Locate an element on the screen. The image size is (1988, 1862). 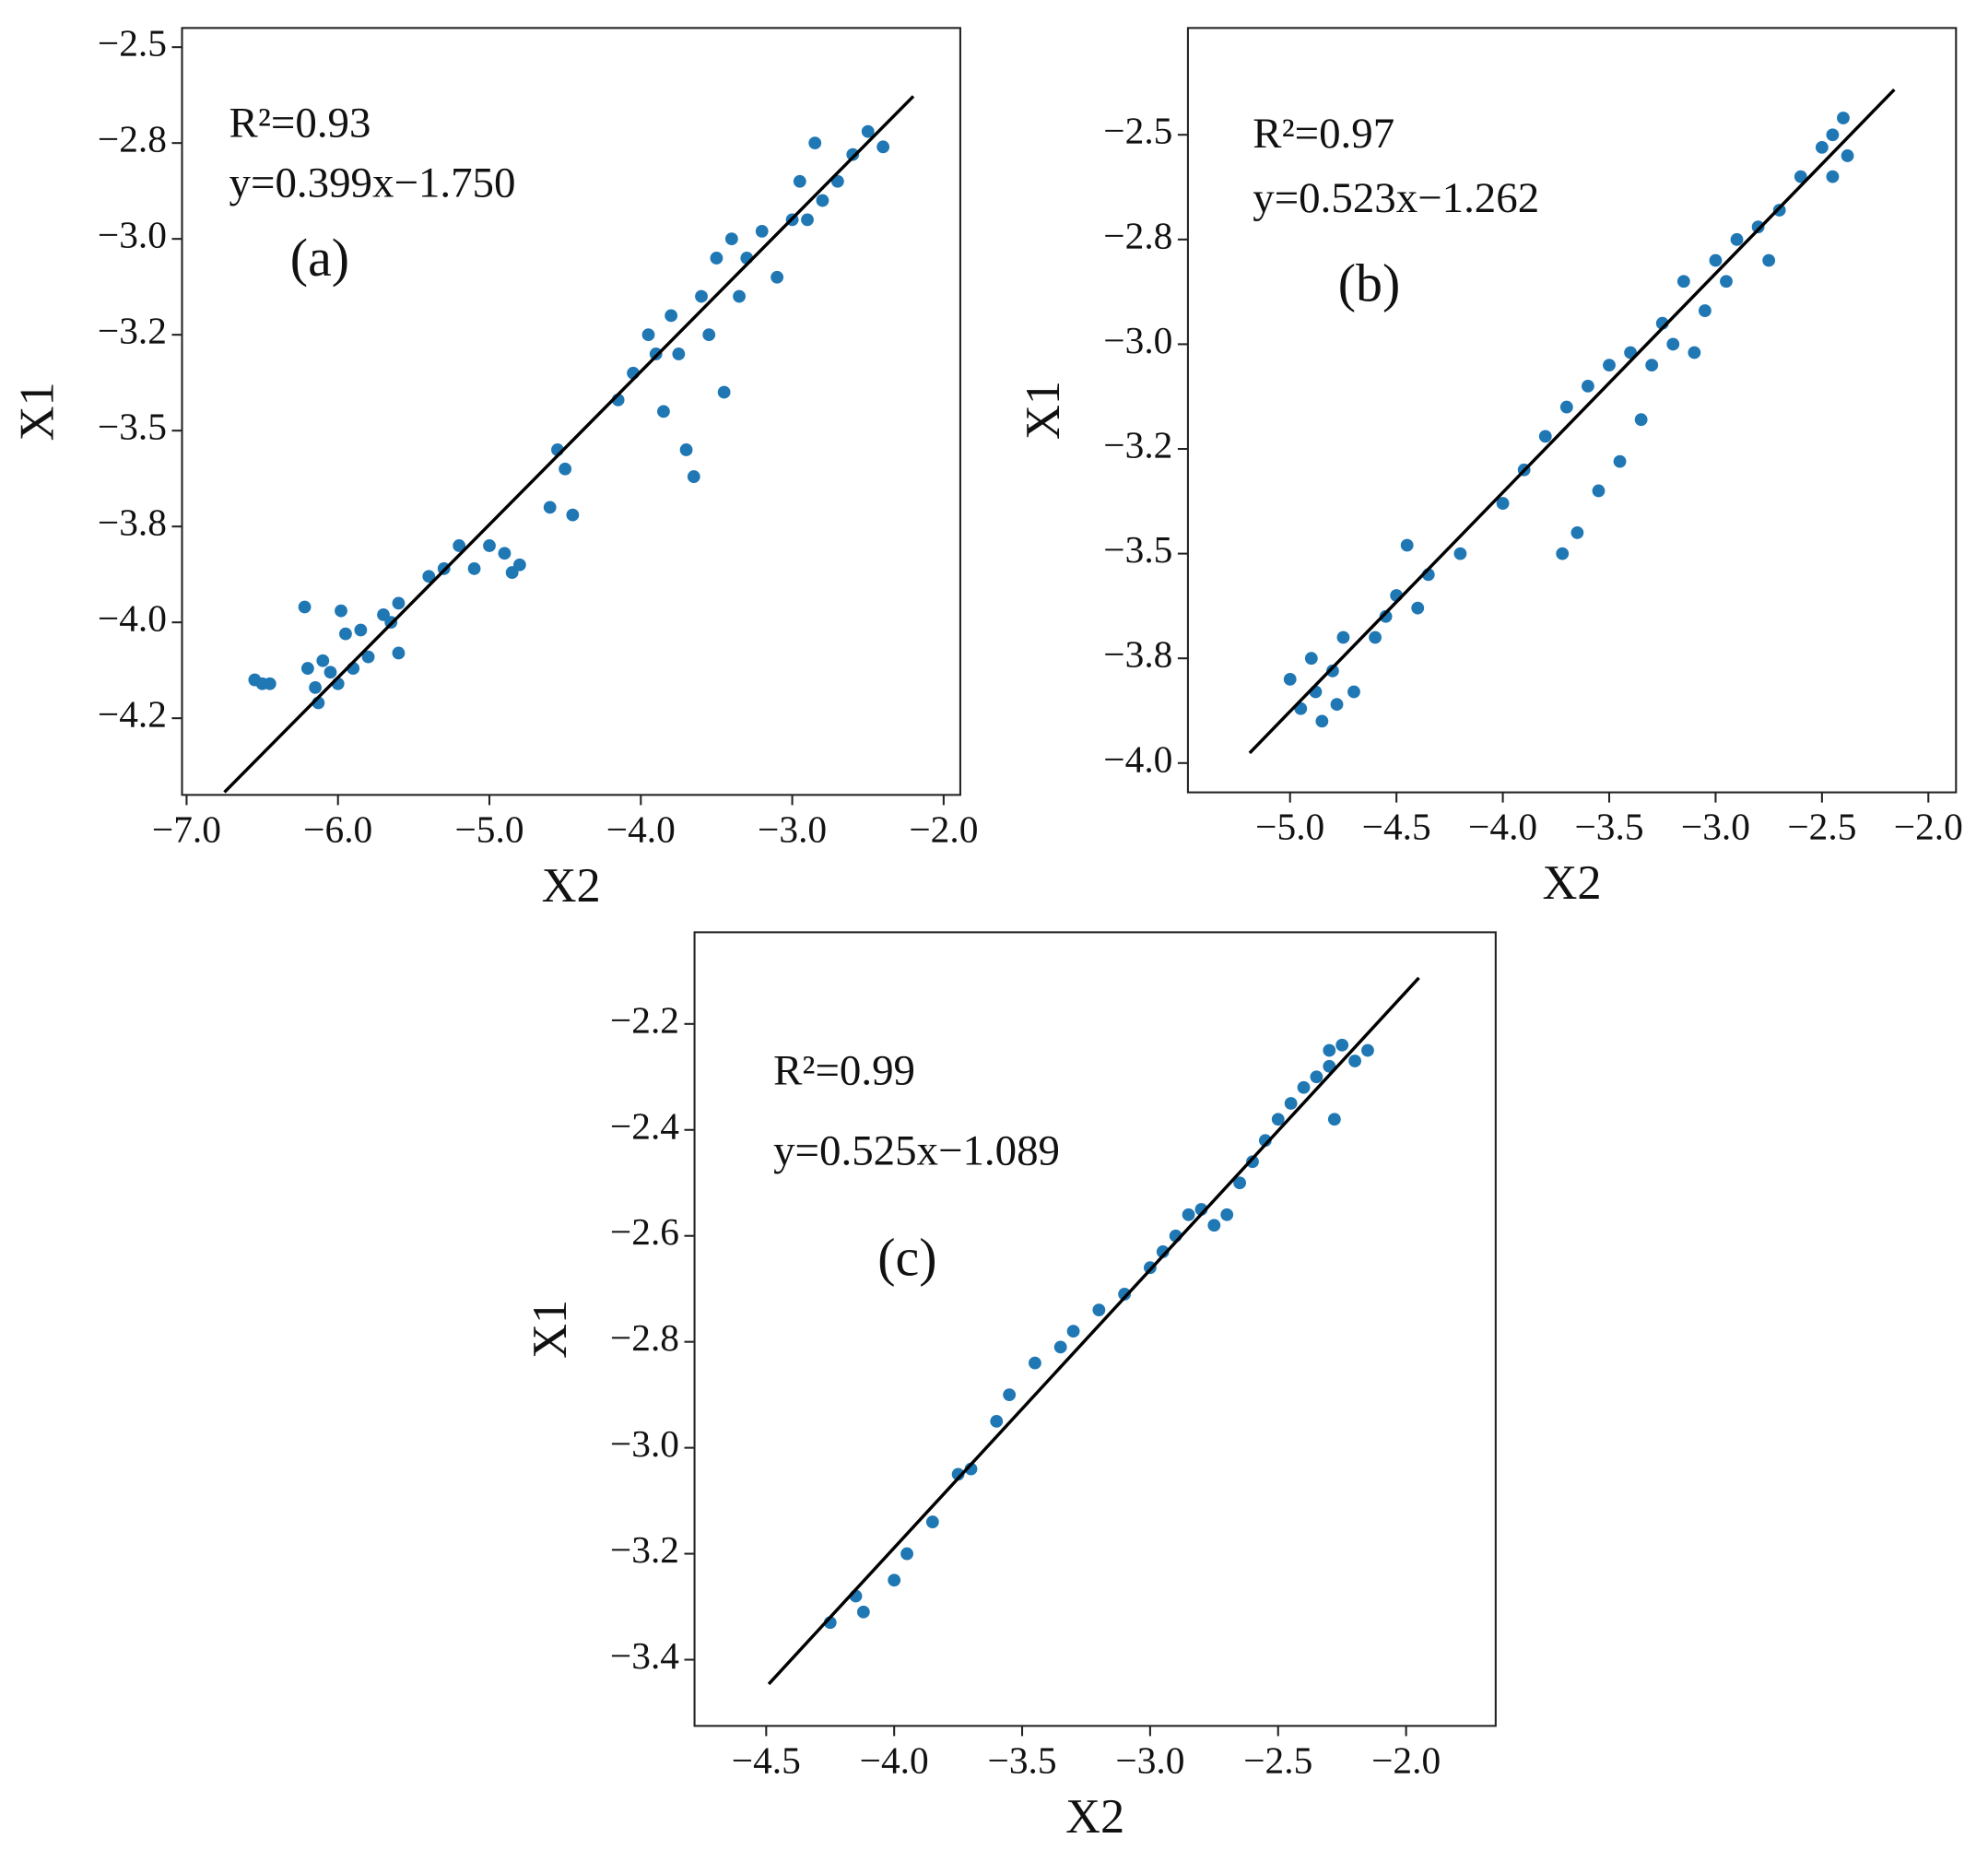
y-tick-label: −3.5 is located at coordinates (132, 427).